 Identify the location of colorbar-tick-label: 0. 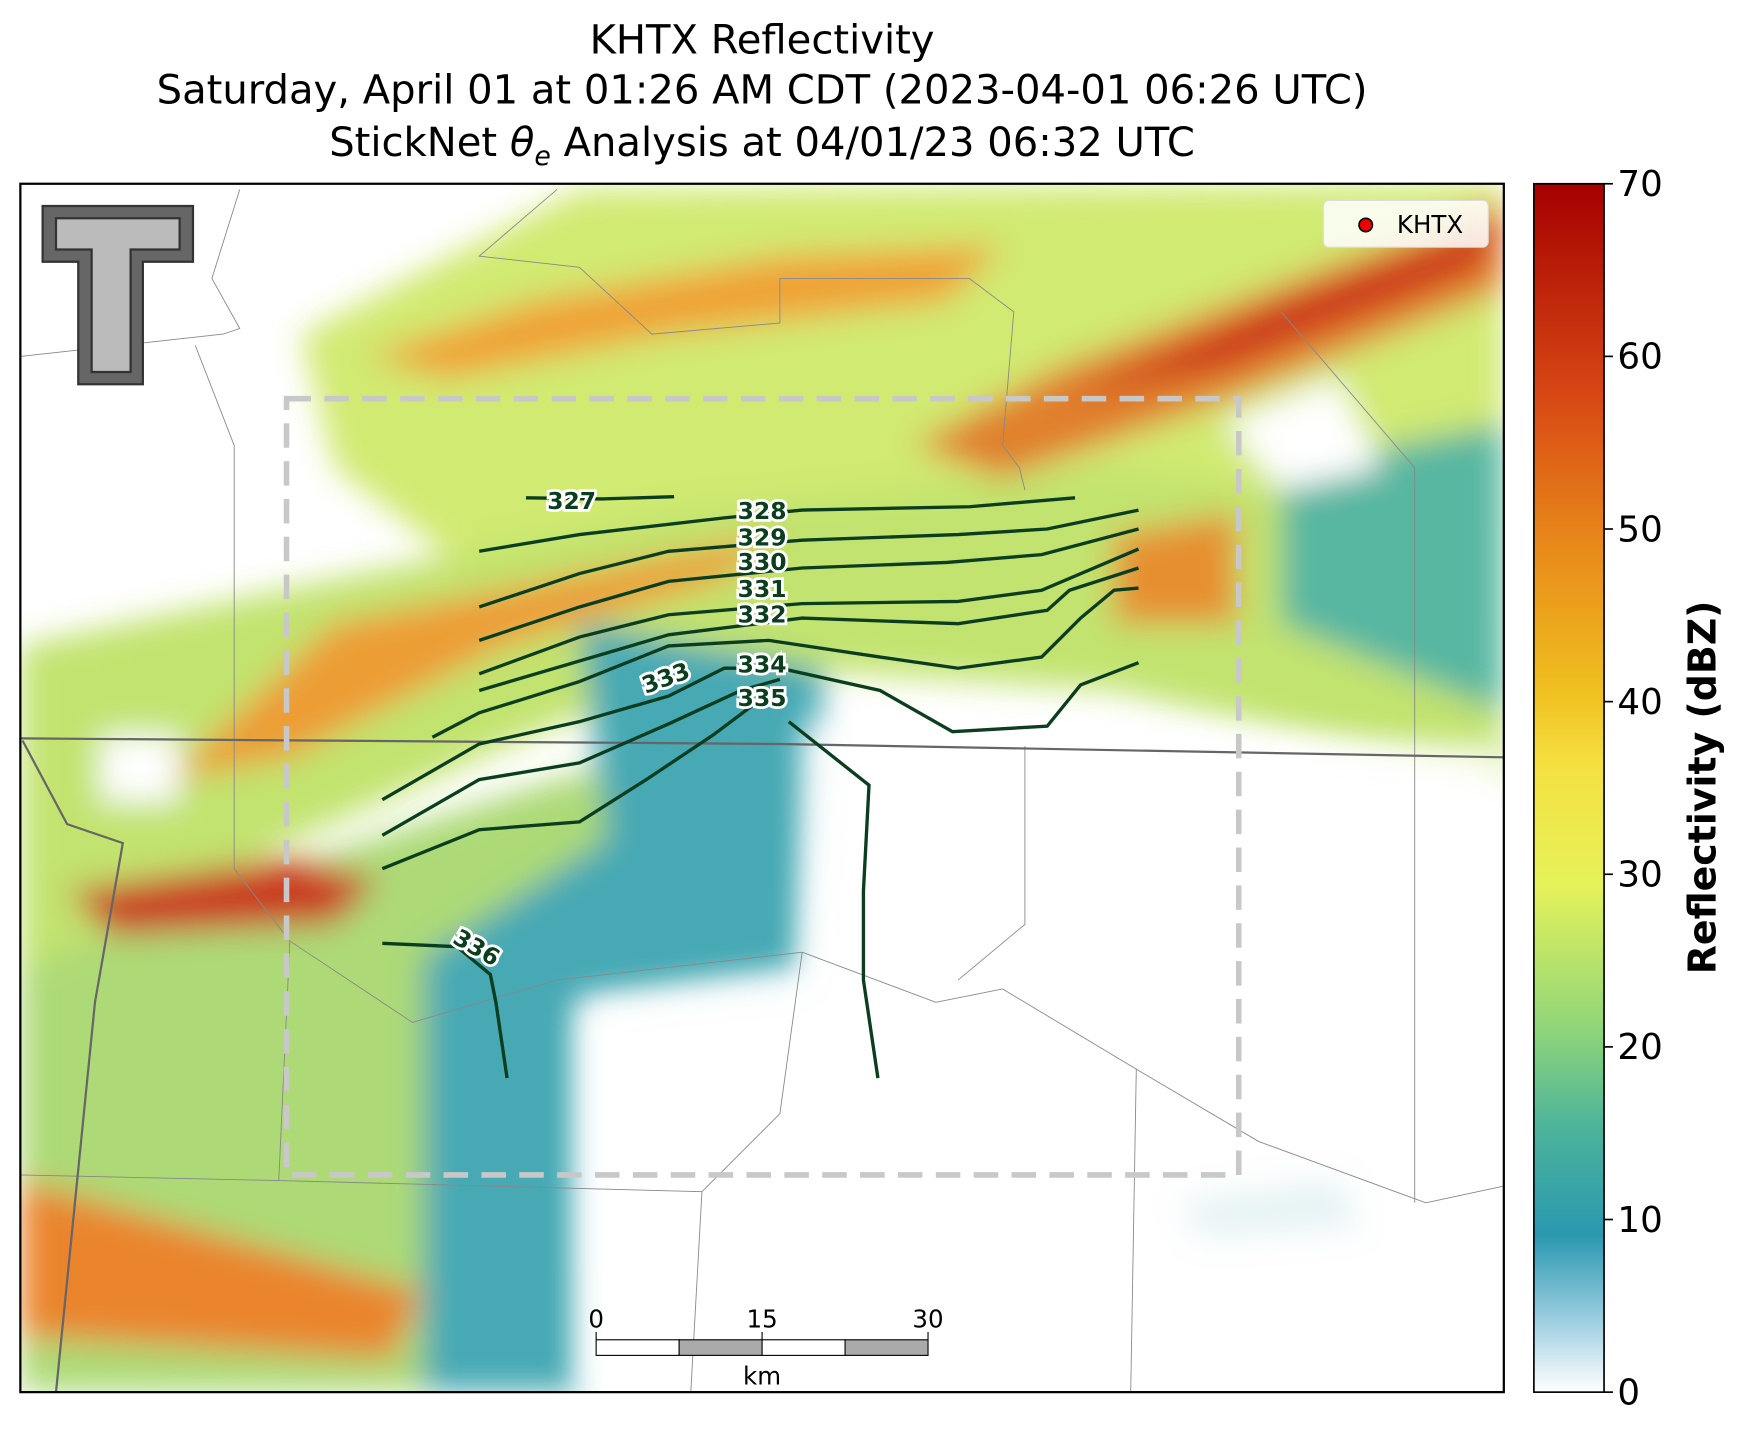
(1628, 1392).